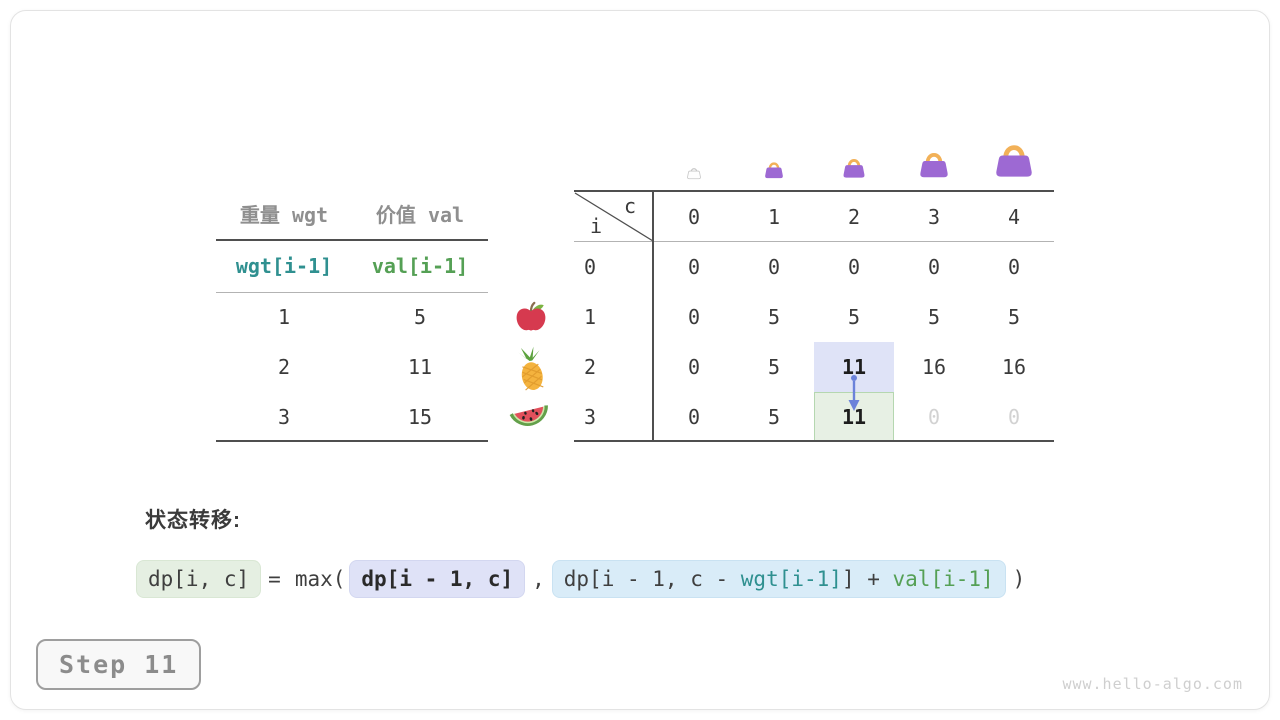  What do you see at coordinates (284, 317) in the screenshot?
I see `item-1-weight: 1` at bounding box center [284, 317].